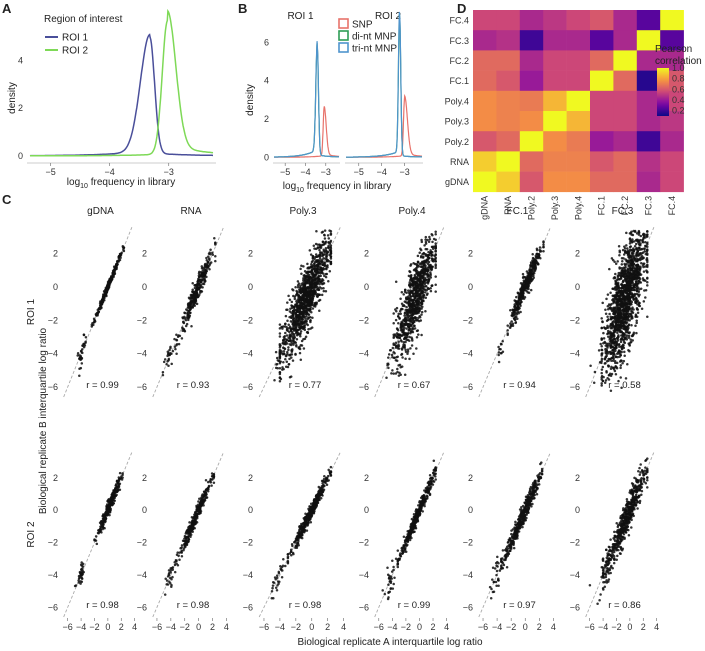 This screenshot has height=651, width=705. Describe the element at coordinates (20, 108) in the screenshot. I see `panel-a-y-tick-label: 2` at that location.